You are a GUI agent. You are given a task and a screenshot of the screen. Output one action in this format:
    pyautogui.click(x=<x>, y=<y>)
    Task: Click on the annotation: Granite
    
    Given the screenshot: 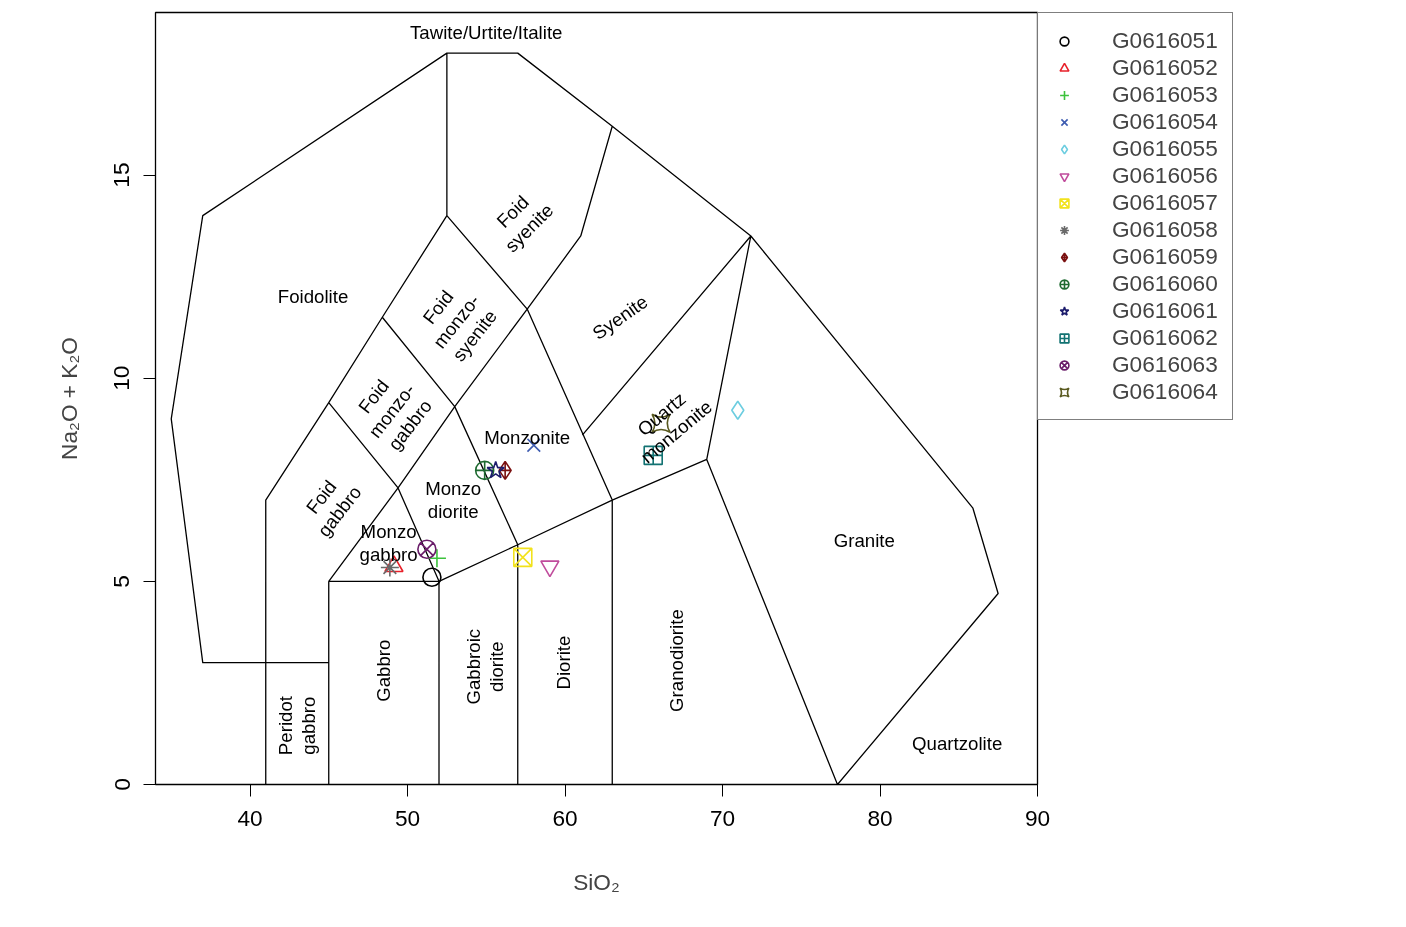 What is the action you would take?
    pyautogui.click(x=864, y=541)
    